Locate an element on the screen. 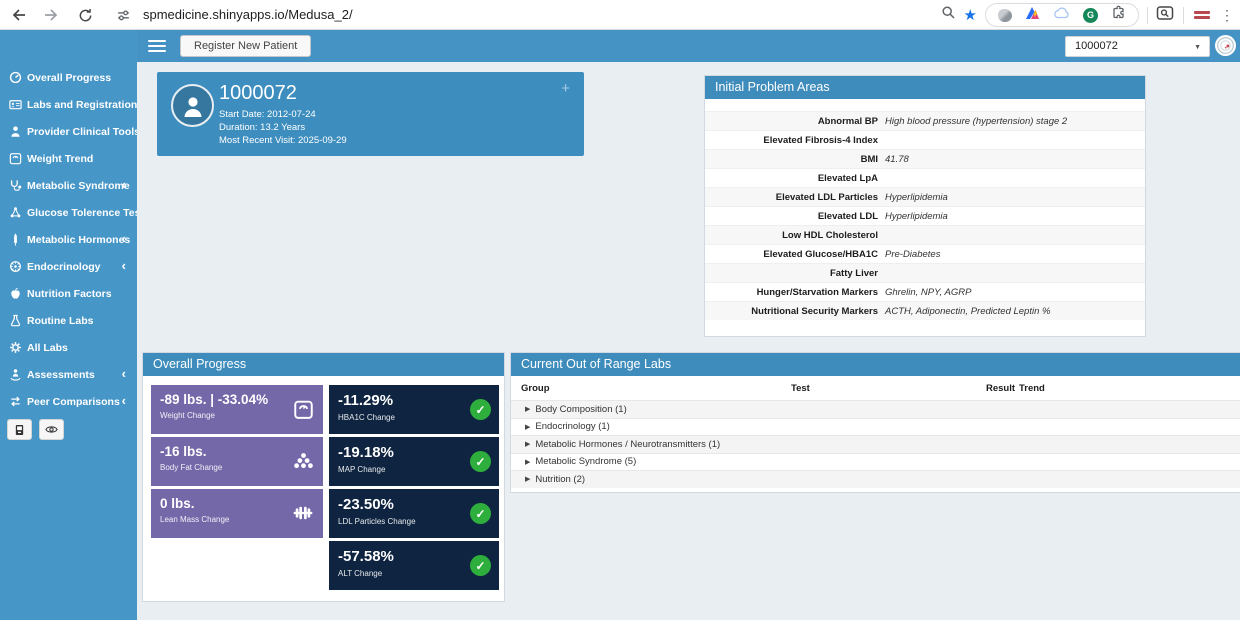 The image size is (1240, 620). sidebar-item-all-labs: All Labs is located at coordinates (68, 347).